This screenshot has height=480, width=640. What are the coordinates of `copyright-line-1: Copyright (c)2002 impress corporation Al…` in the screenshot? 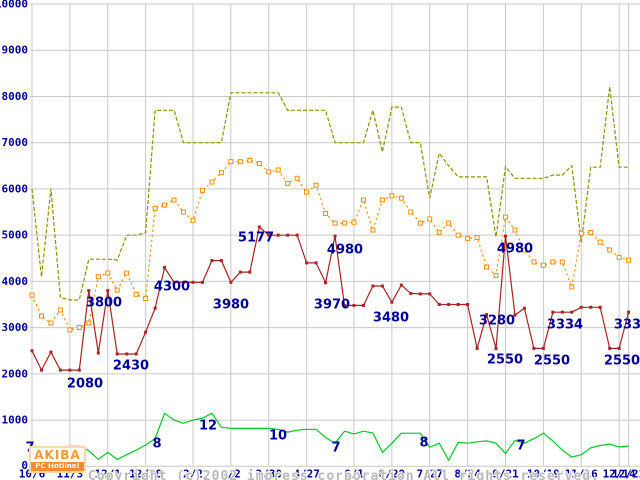 It's located at (344, 474).